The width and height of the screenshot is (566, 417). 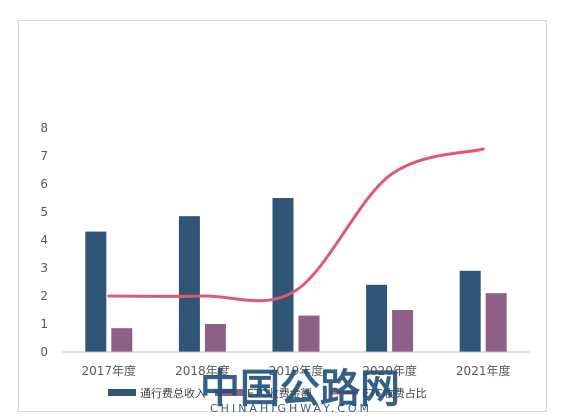 I want to click on y-tick-label: 2, so click(x=44, y=296).